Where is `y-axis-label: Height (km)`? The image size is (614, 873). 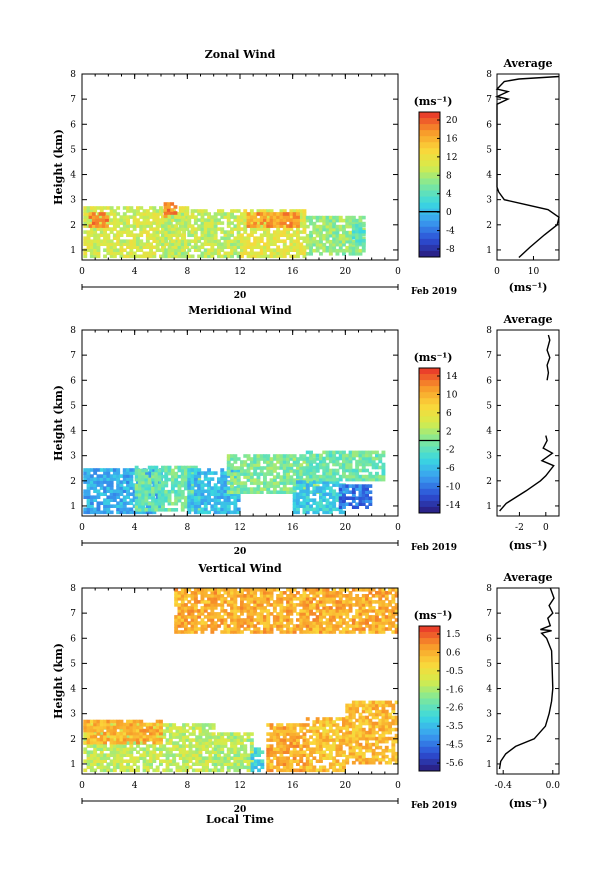 y-axis-label: Height (km) is located at coordinates (58, 167).